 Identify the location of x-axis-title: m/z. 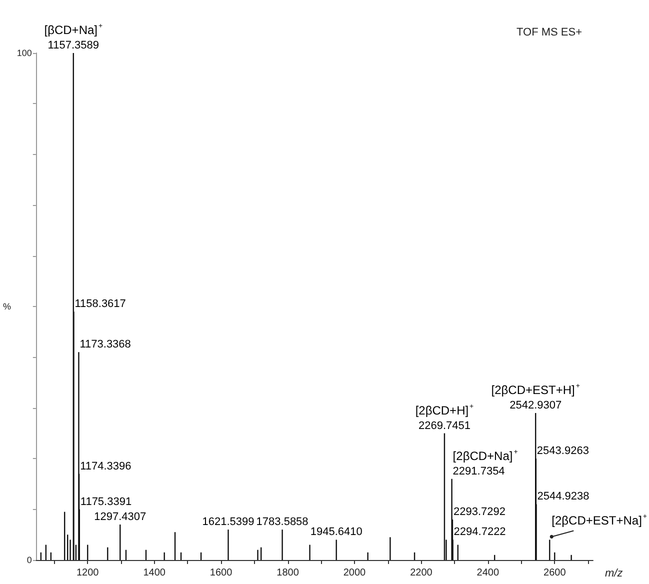
(614, 574).